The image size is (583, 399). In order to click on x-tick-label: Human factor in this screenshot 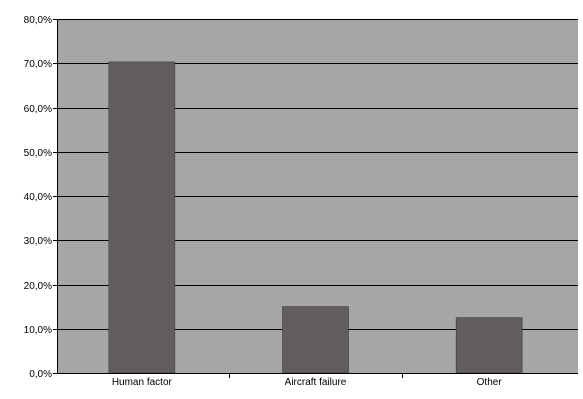, I will do `click(142, 382)`.